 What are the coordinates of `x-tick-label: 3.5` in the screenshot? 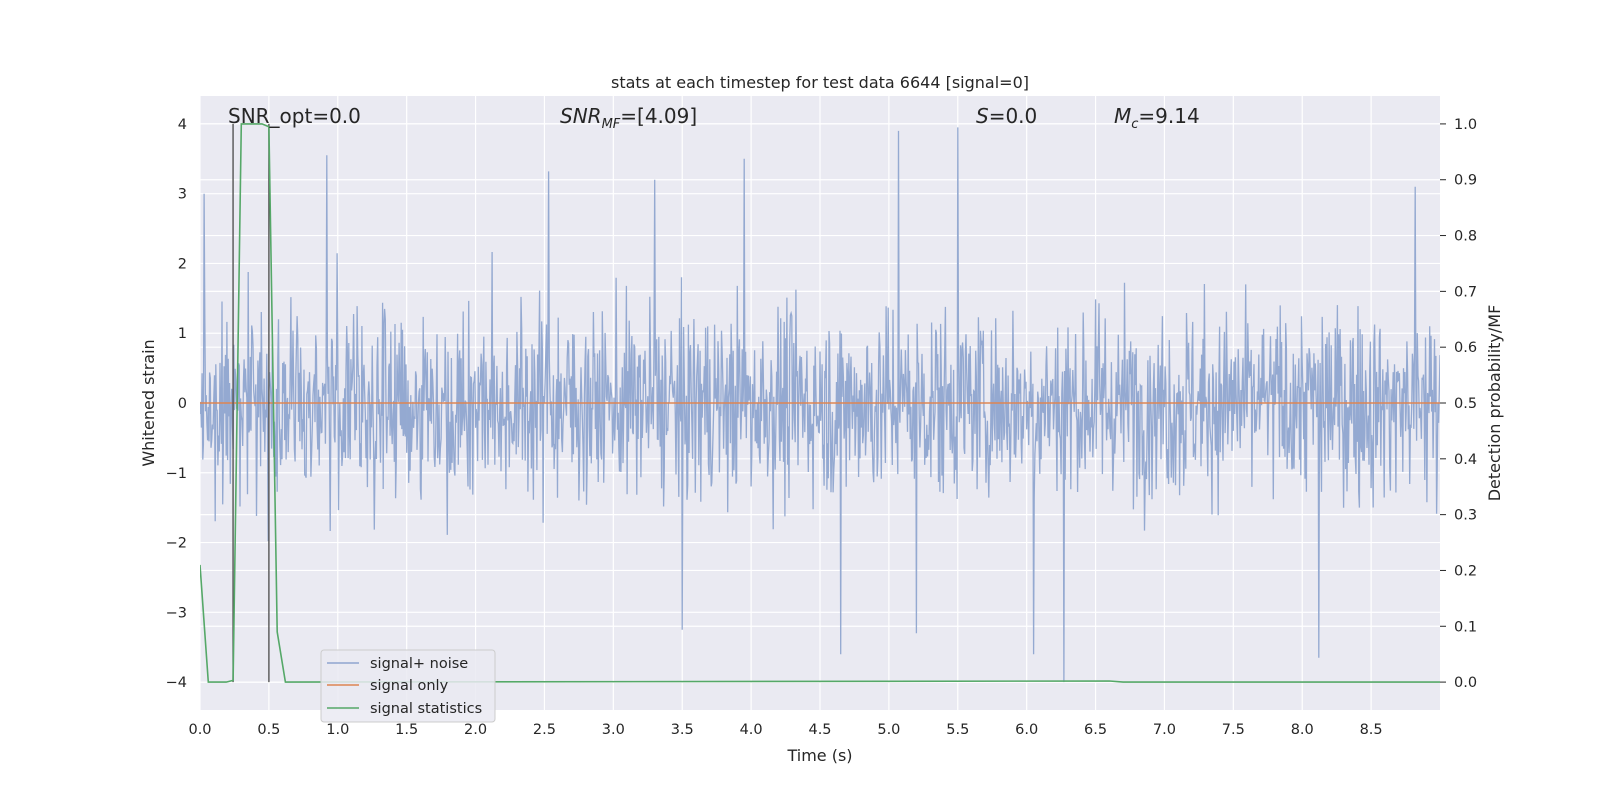 It's located at (682, 730).